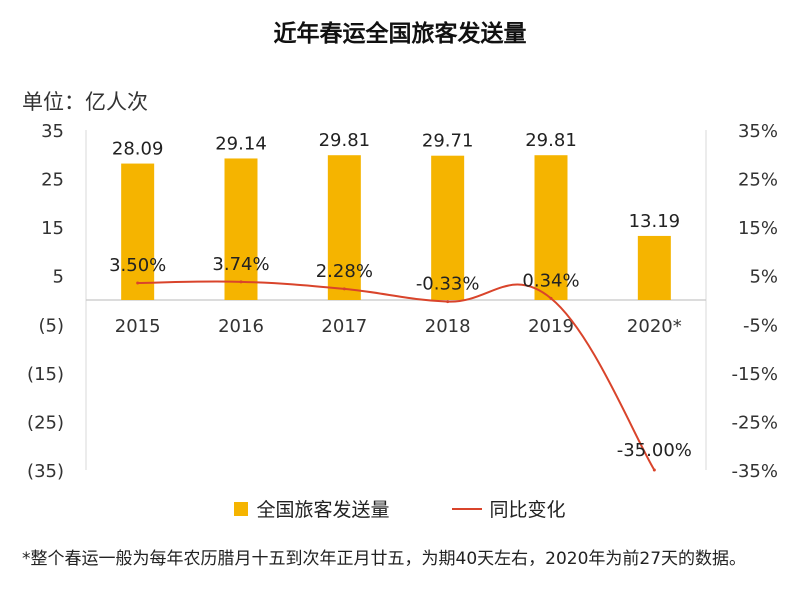  Describe the element at coordinates (344, 326) in the screenshot. I see `x-tick-label: 2017` at that location.